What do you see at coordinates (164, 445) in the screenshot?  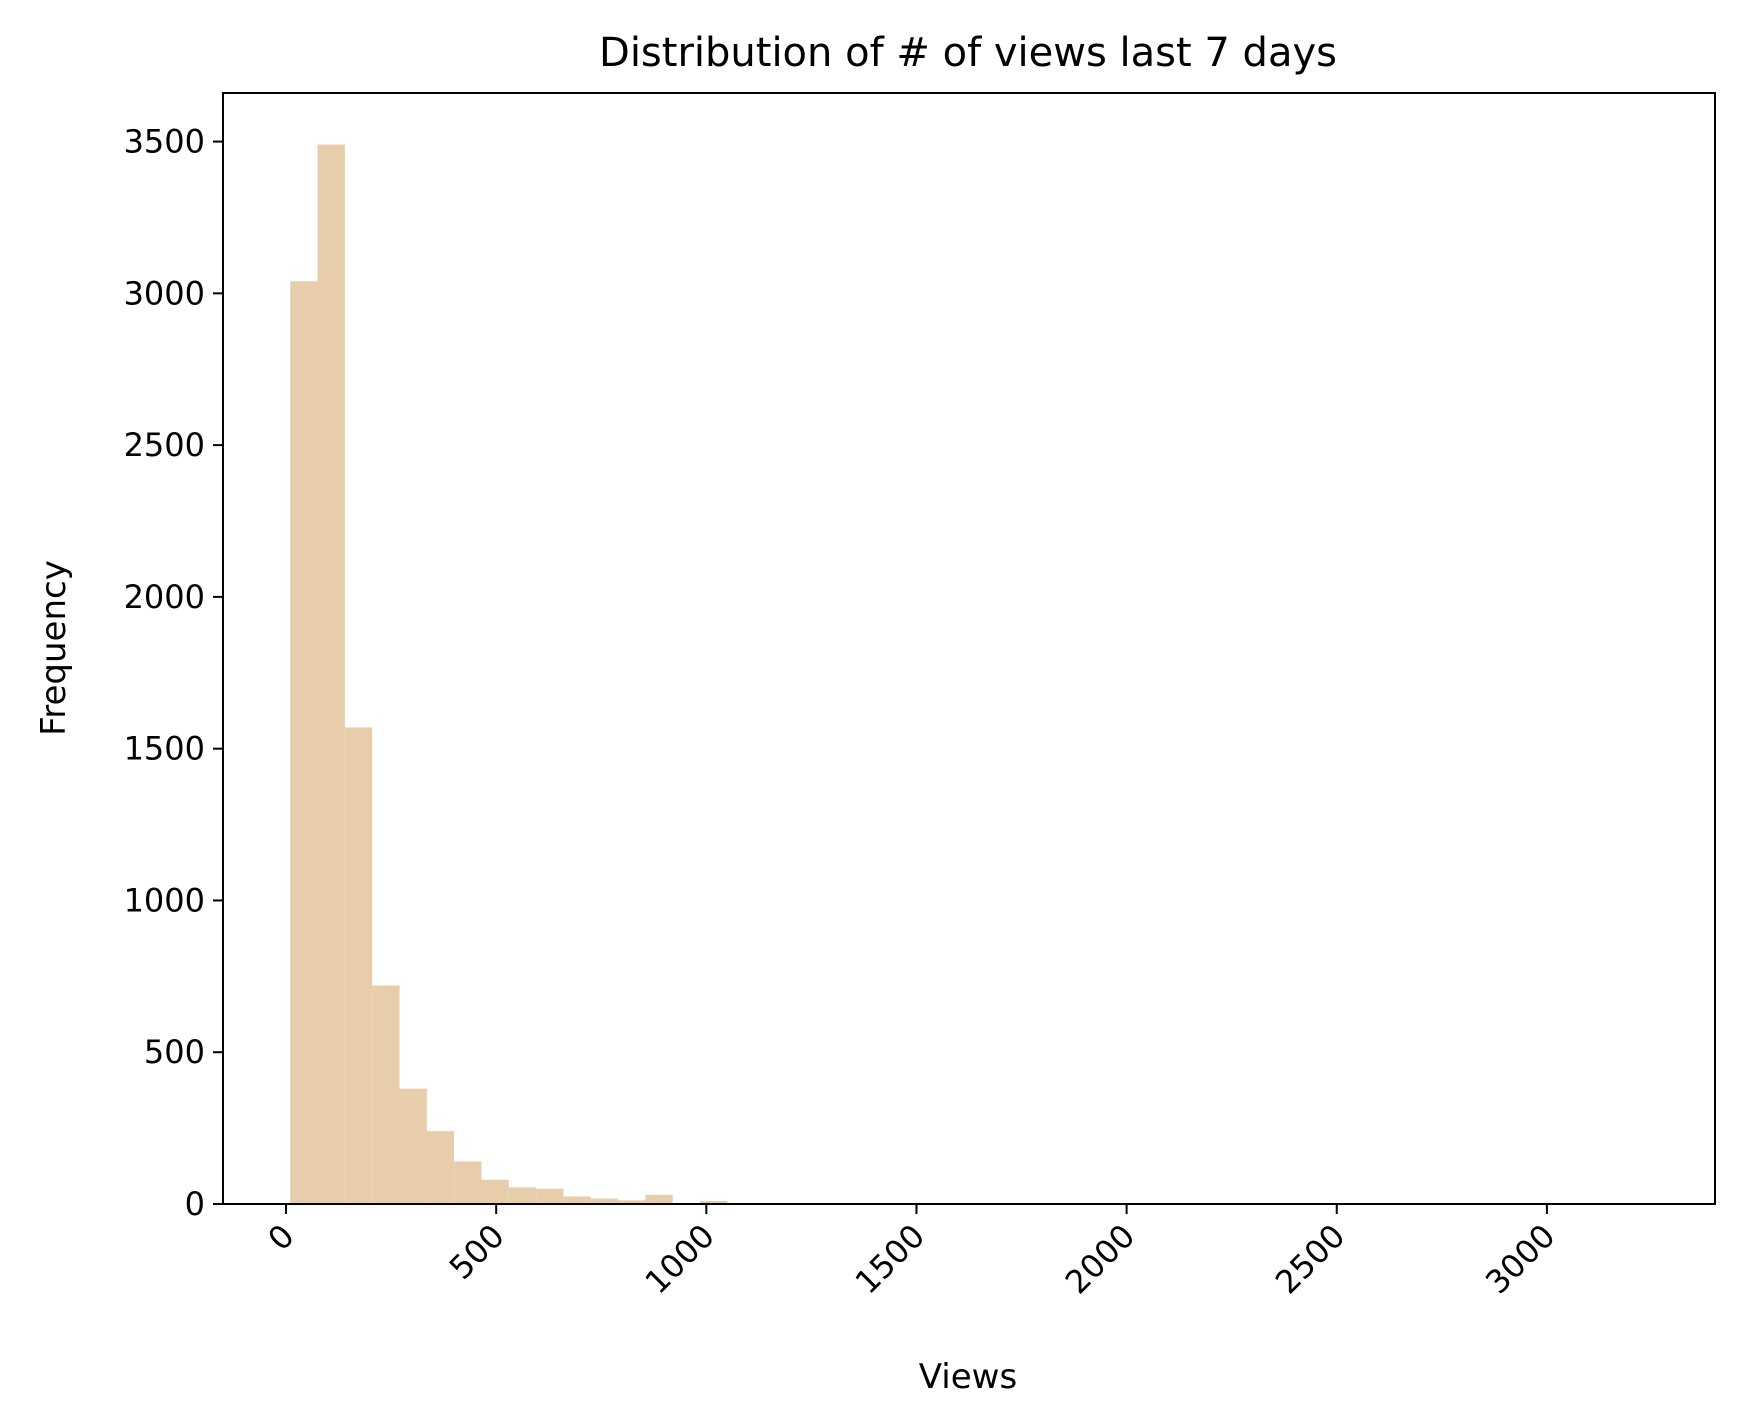 I see `y-tick-label: 2500` at bounding box center [164, 445].